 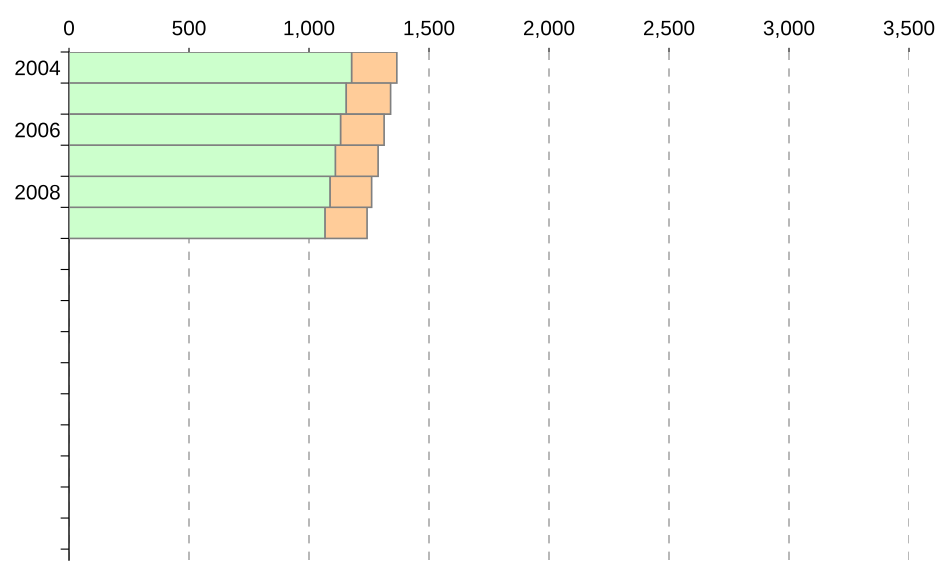 I want to click on x-tick-label: 2,000, so click(x=549, y=29).